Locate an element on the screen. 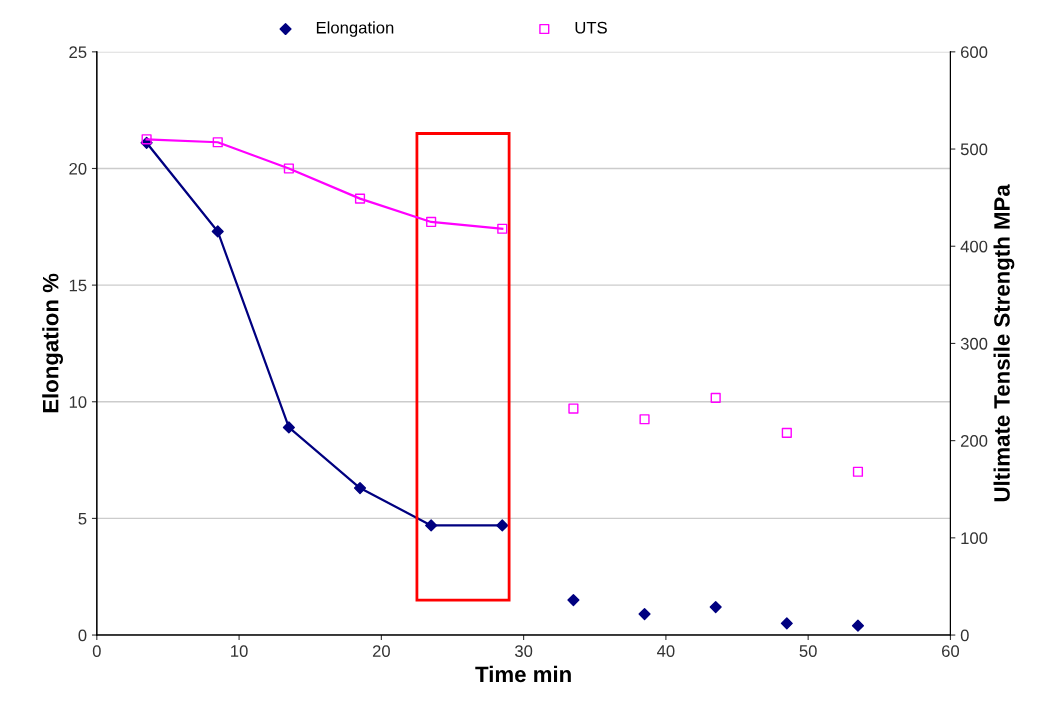  y-tick-label: 20 is located at coordinates (78, 168).